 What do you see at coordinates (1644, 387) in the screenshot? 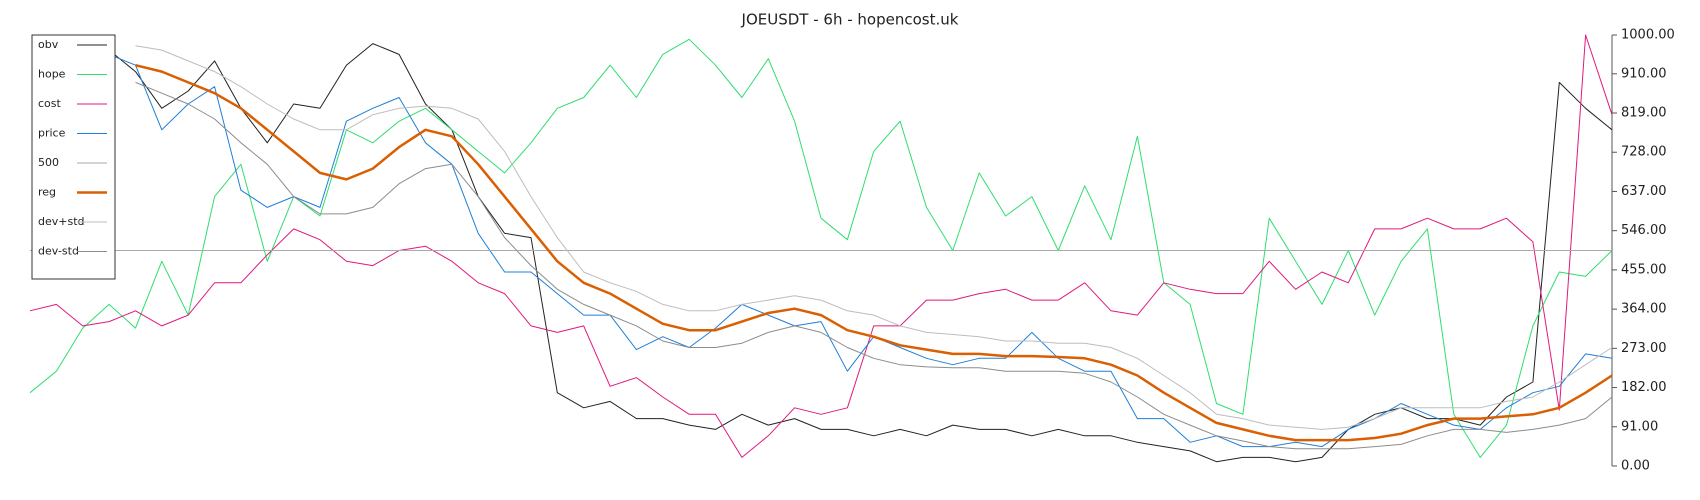
I see `y-tick-label: 182.00` at bounding box center [1644, 387].